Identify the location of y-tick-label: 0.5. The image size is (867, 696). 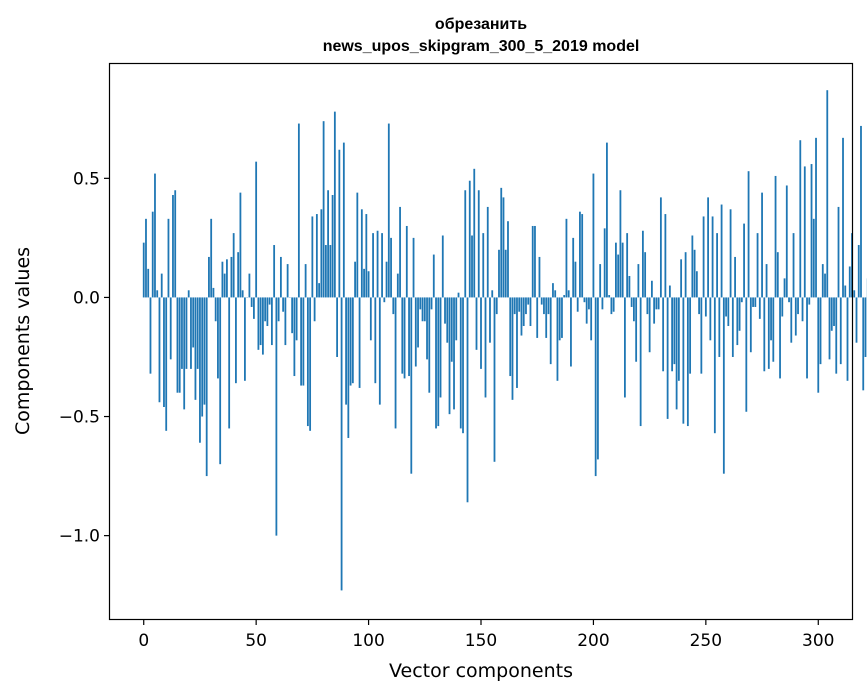
(86, 179).